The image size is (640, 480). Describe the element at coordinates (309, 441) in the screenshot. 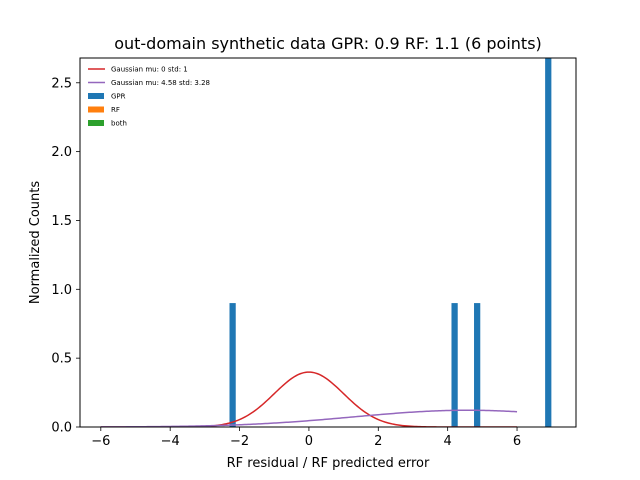

I see `x-tick-label: 0` at that location.